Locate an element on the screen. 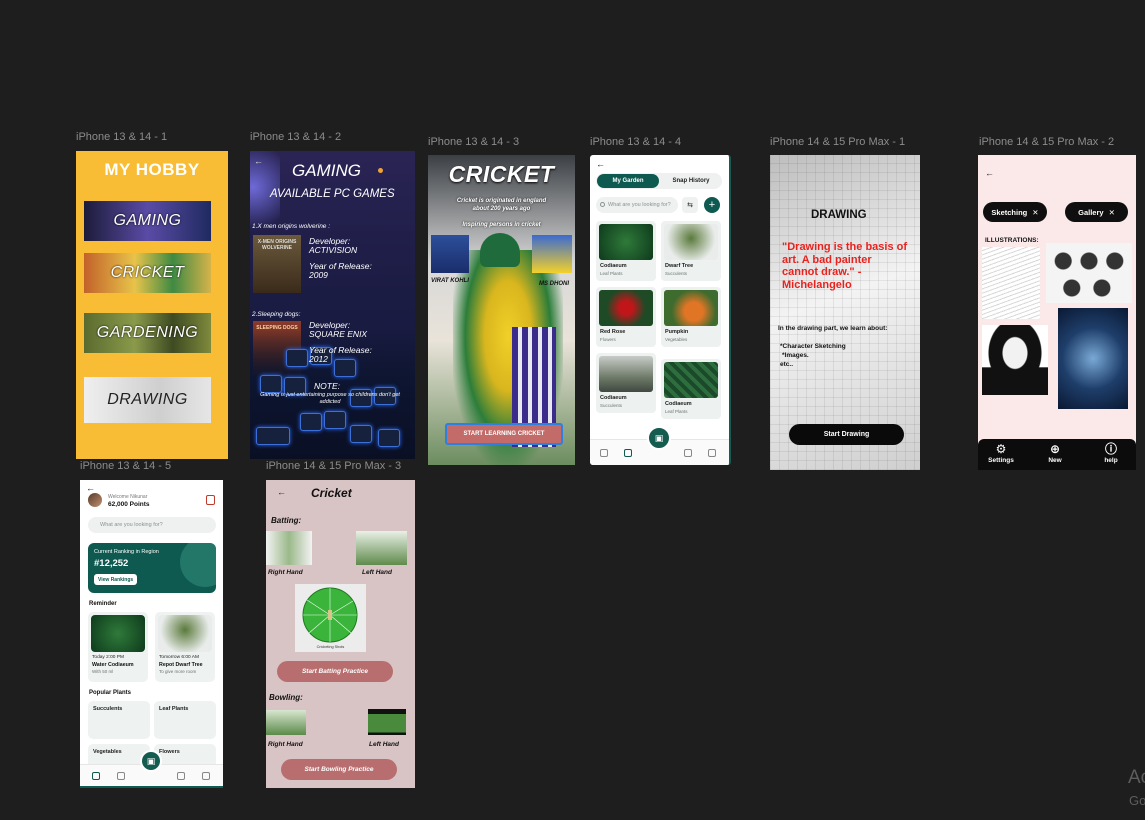 The image size is (1145, 820). view-rankings-button: View Rankings is located at coordinates (116, 579).